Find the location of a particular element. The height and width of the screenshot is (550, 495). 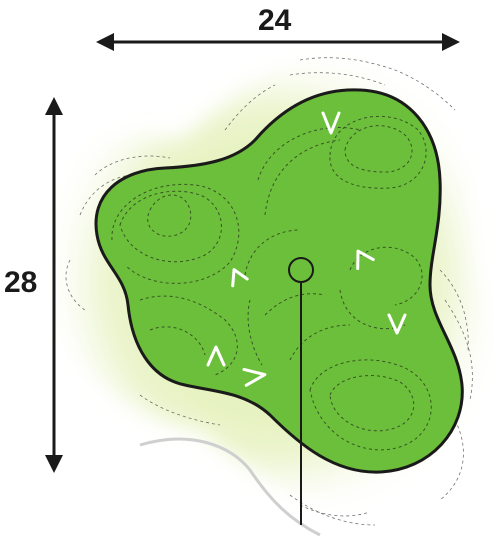

hole-marker is located at coordinates (301, 270).